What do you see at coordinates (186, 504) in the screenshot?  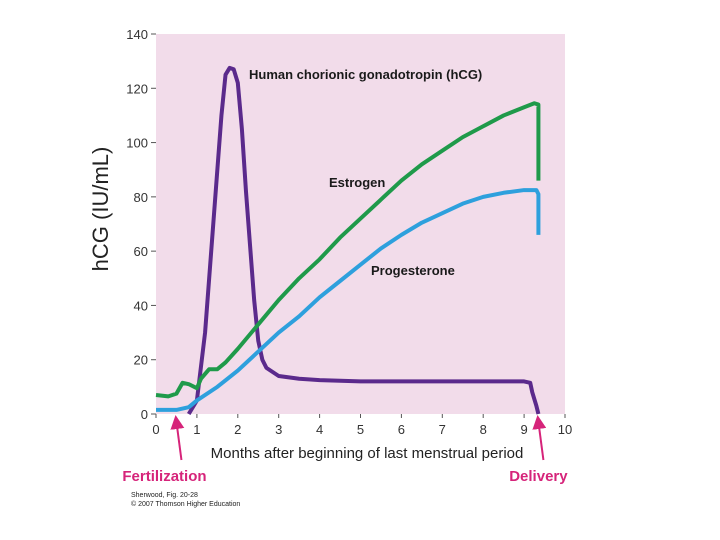 I see `credit-line-2: © 2007 Thomson Higher Education` at bounding box center [186, 504].